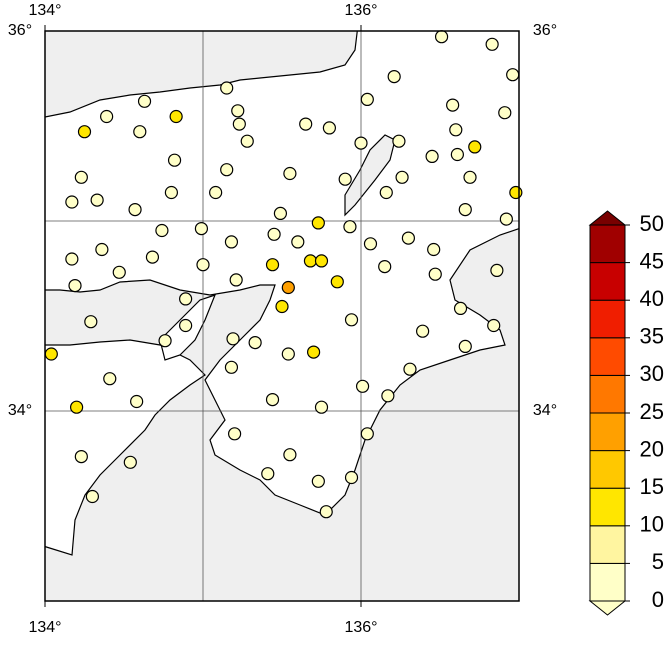 This screenshot has height=651, width=667. What do you see at coordinates (652, 260) in the screenshot?
I see `colorbar-label: 45` at bounding box center [652, 260].